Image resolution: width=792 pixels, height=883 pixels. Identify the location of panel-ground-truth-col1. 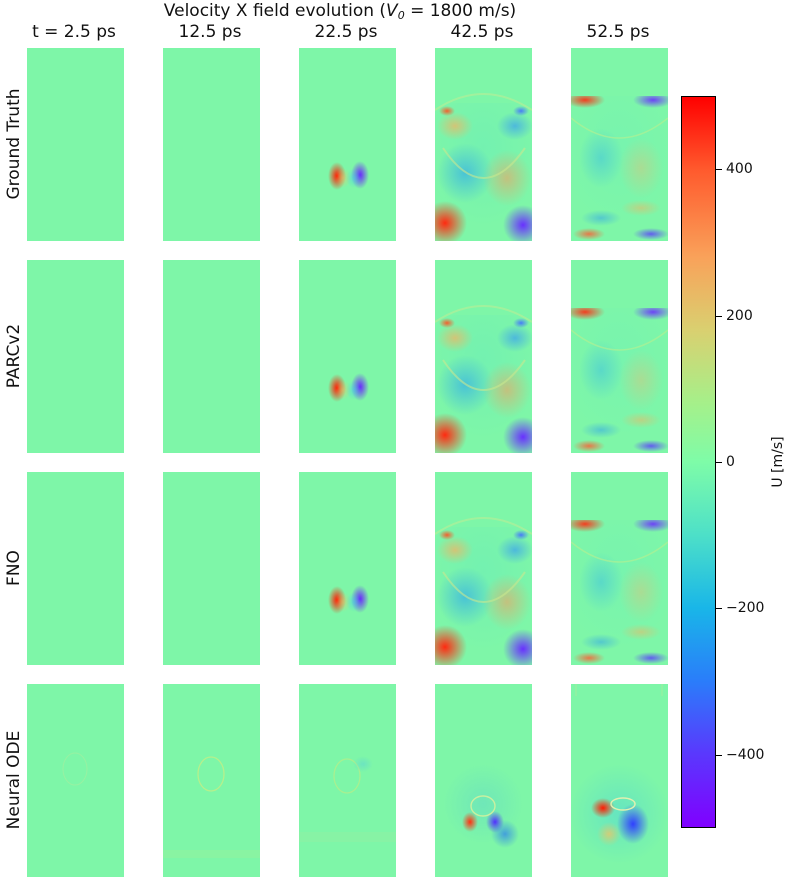
(75, 144).